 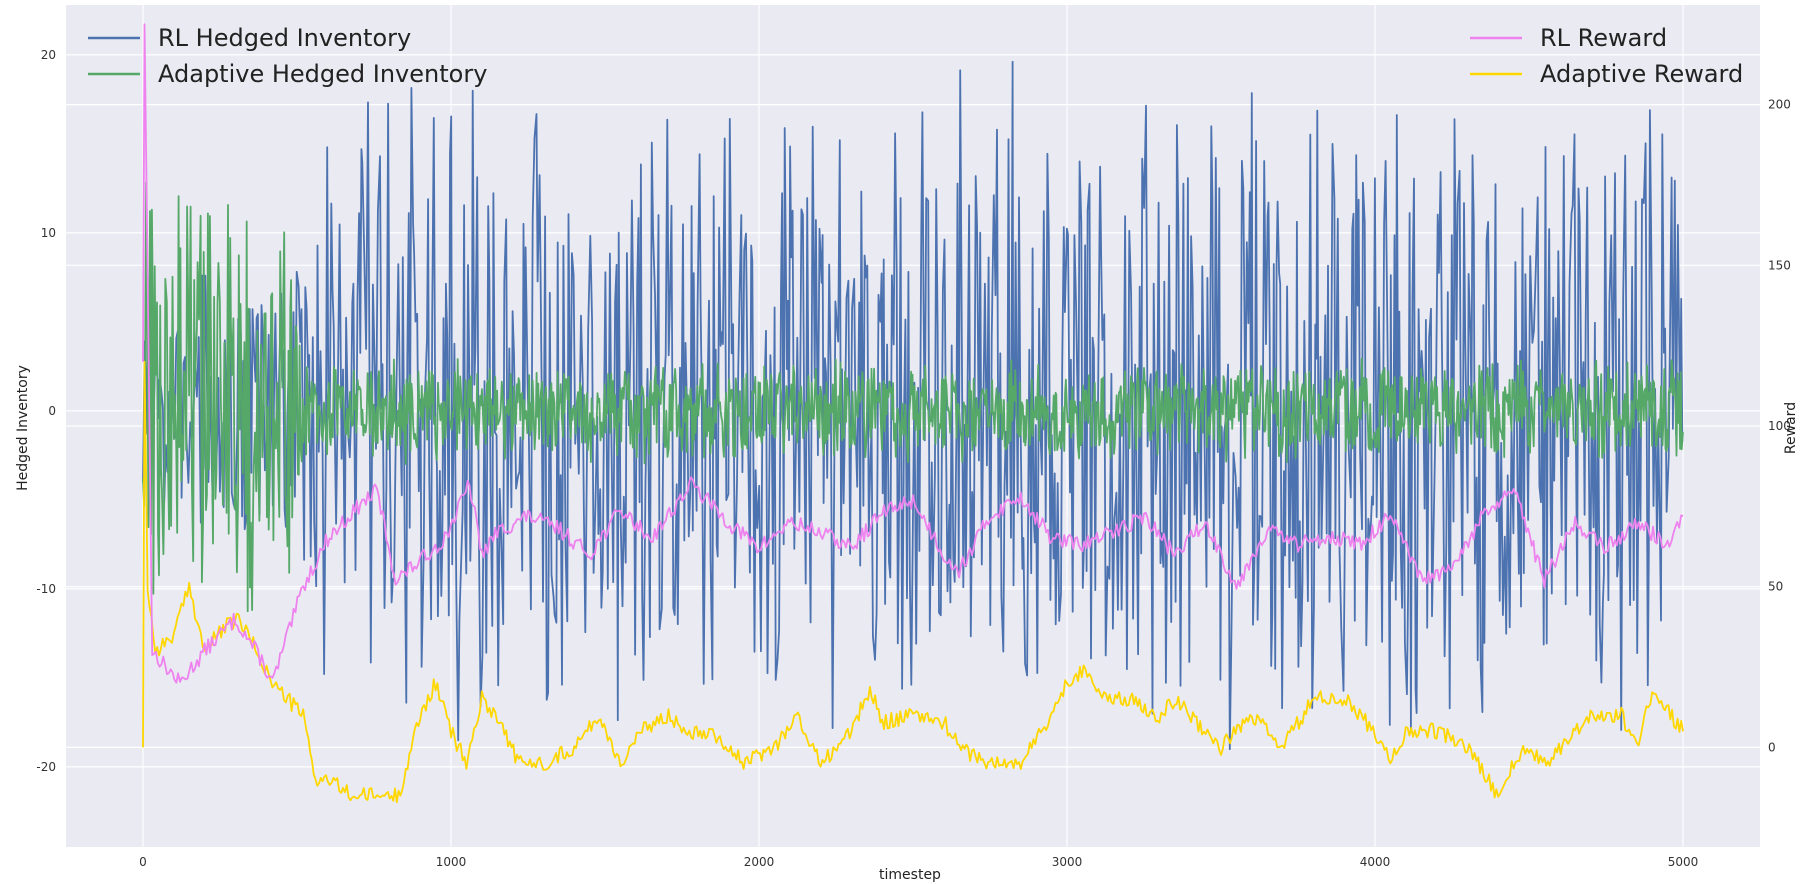 I want to click on y-axis-left-label: Hedged Inventory, so click(x=23, y=428).